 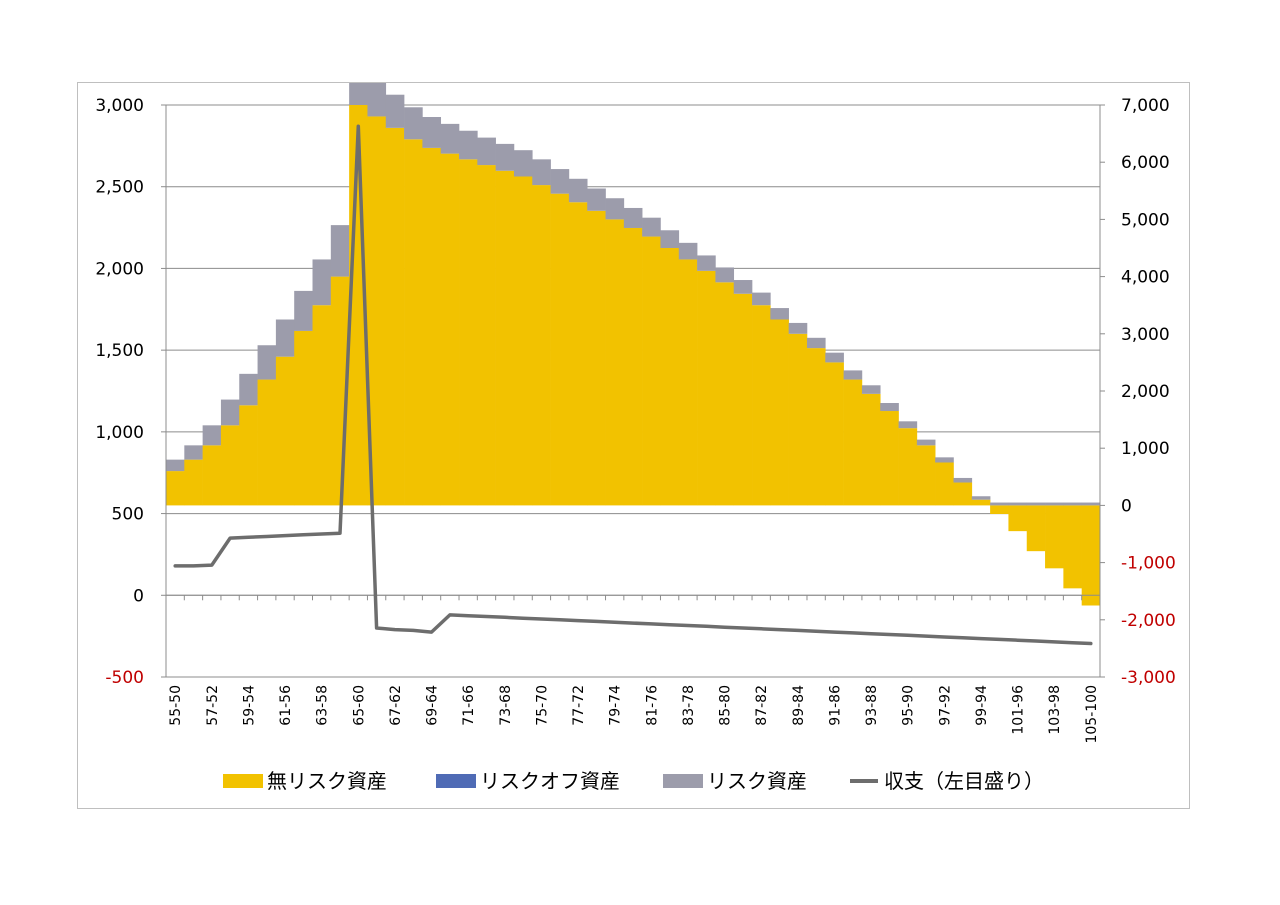 I want to click on left-axis-tick-label: 500, so click(x=128, y=515).